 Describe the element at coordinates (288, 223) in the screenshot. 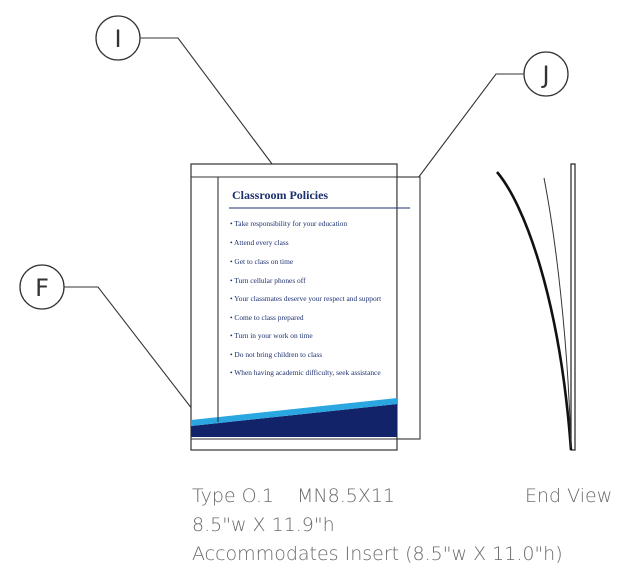

I see `insert-bullet: • Take responsibility for your education` at that location.